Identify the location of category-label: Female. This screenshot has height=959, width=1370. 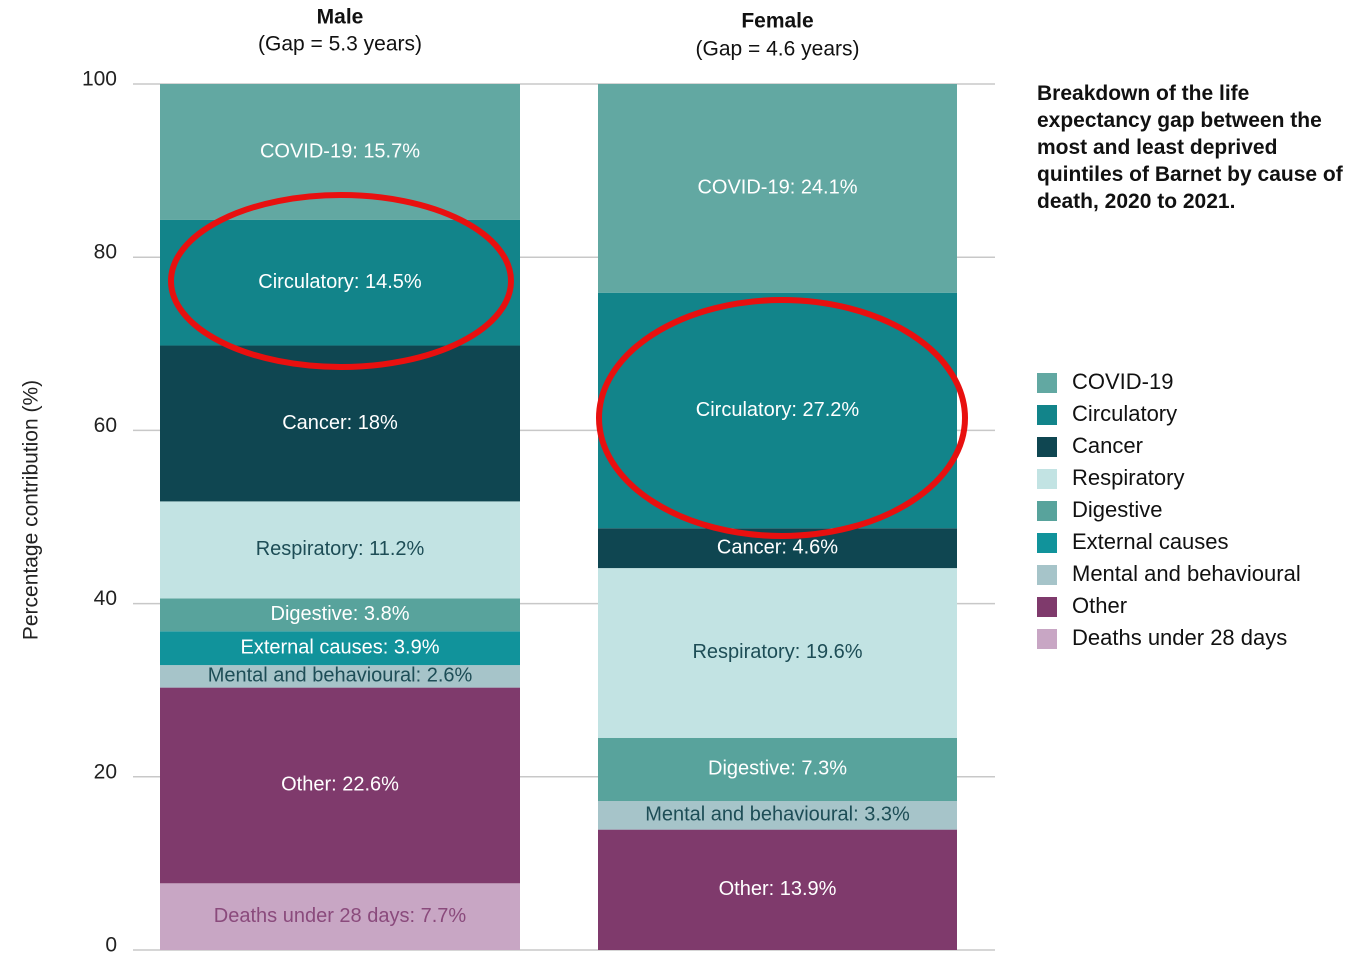
(777, 21).